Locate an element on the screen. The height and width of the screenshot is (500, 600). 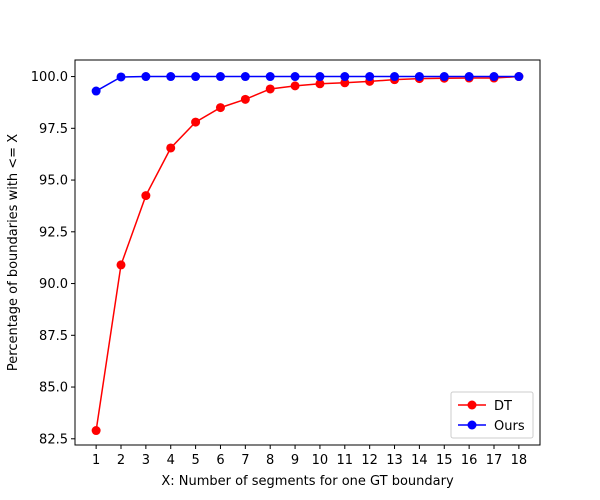
x-tick-label: 11 is located at coordinates (345, 460).